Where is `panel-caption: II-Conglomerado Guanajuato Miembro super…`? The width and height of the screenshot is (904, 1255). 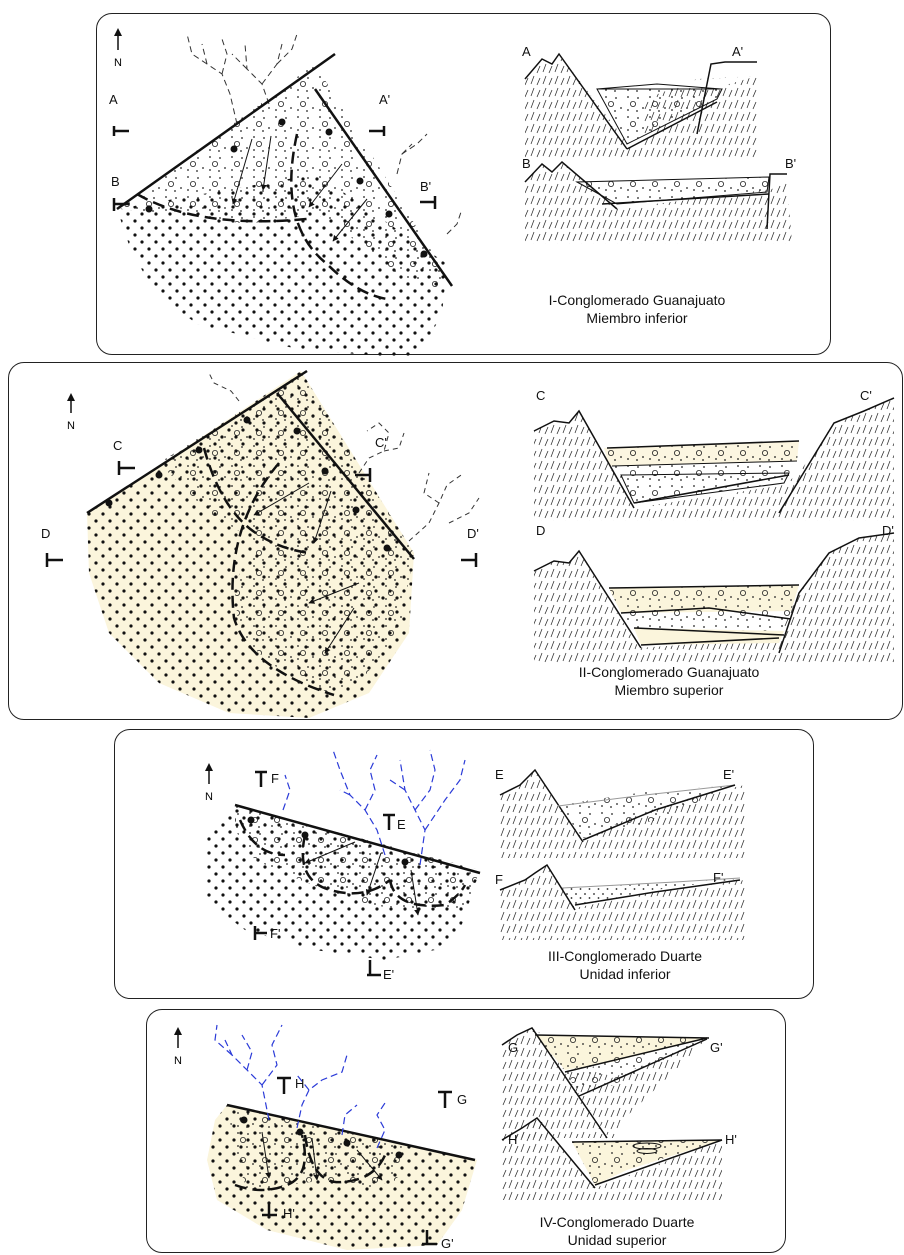
panel-caption: II-Conglomerado Guanajuato Miembro super… is located at coordinates (669, 681).